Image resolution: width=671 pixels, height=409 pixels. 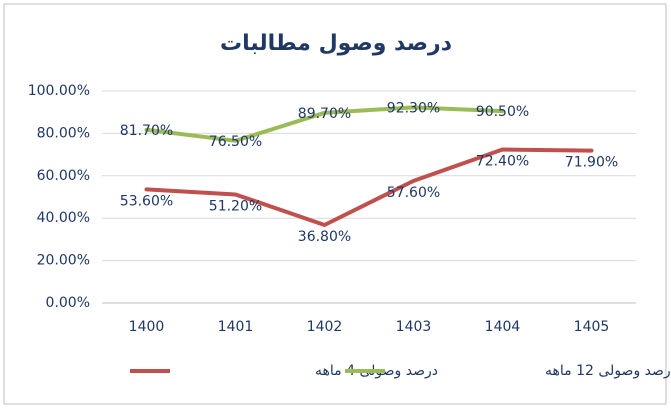 What do you see at coordinates (503, 327) in the screenshot?
I see `x-tick-label: 1404` at bounding box center [503, 327].